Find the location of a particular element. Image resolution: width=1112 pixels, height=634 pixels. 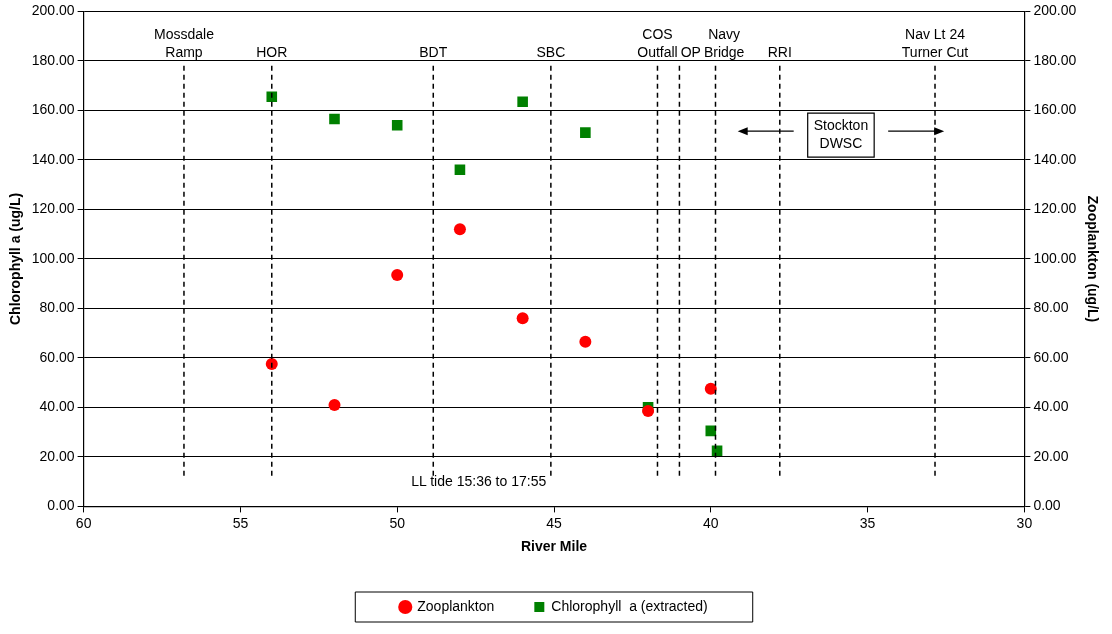

x-tick-label: 45 is located at coordinates (554, 522).